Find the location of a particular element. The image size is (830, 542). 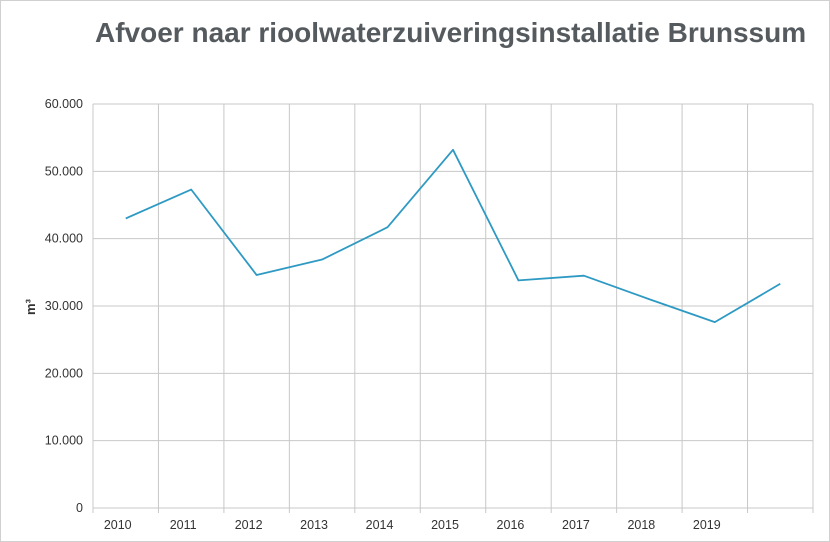

x-tick-label: 2010 is located at coordinates (118, 525).